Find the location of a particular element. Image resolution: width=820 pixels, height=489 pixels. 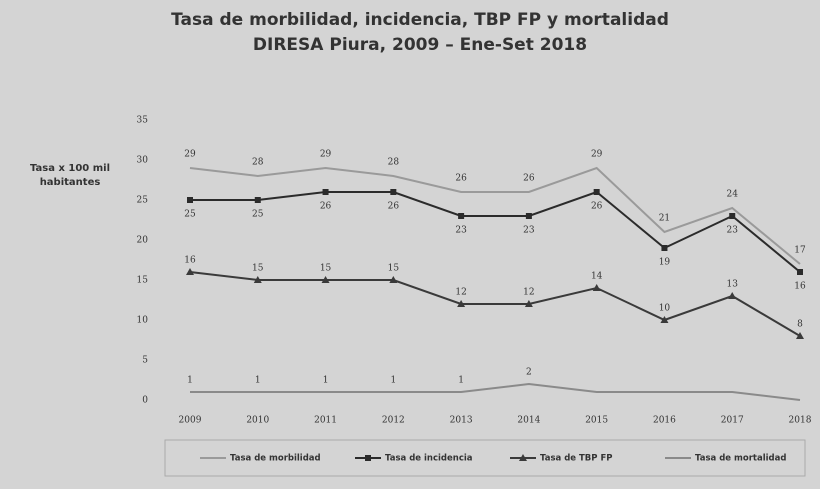

legend-label: Tasa de incidencia is located at coordinates (429, 459).